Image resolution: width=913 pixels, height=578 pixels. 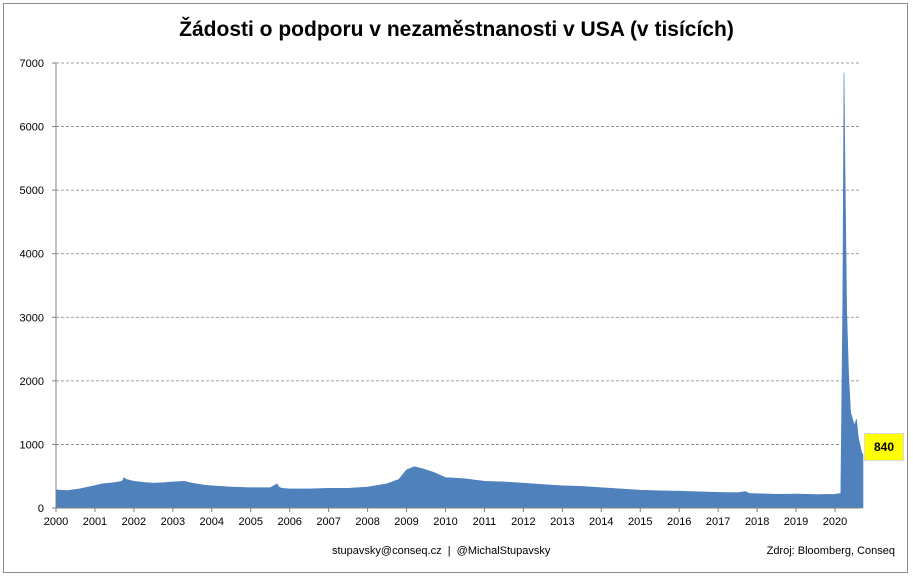 I want to click on y-tick-label: 2000, so click(x=32, y=382).